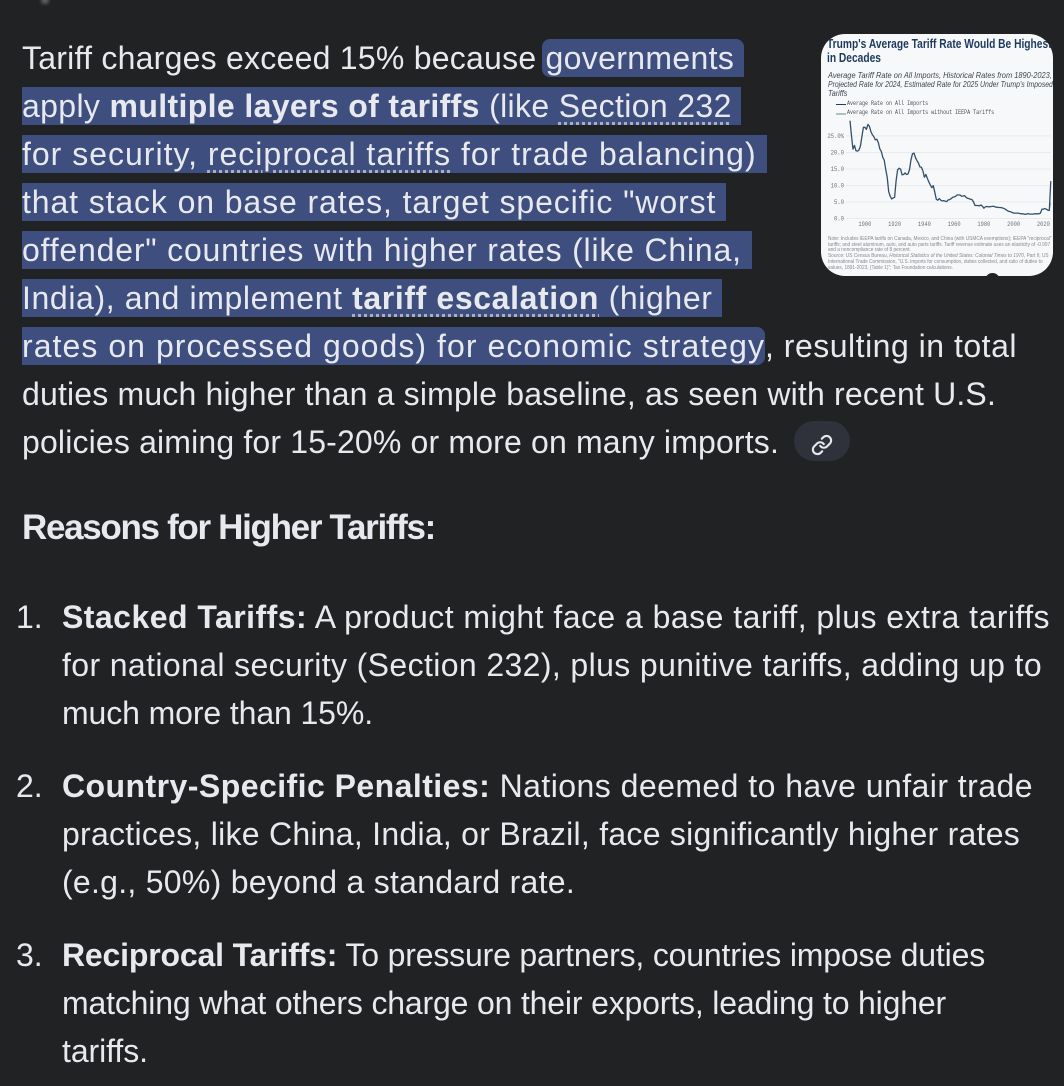 The height and width of the screenshot is (1086, 1064). What do you see at coordinates (839, 219) in the screenshot?
I see `svg-text: 0.0` at bounding box center [839, 219].